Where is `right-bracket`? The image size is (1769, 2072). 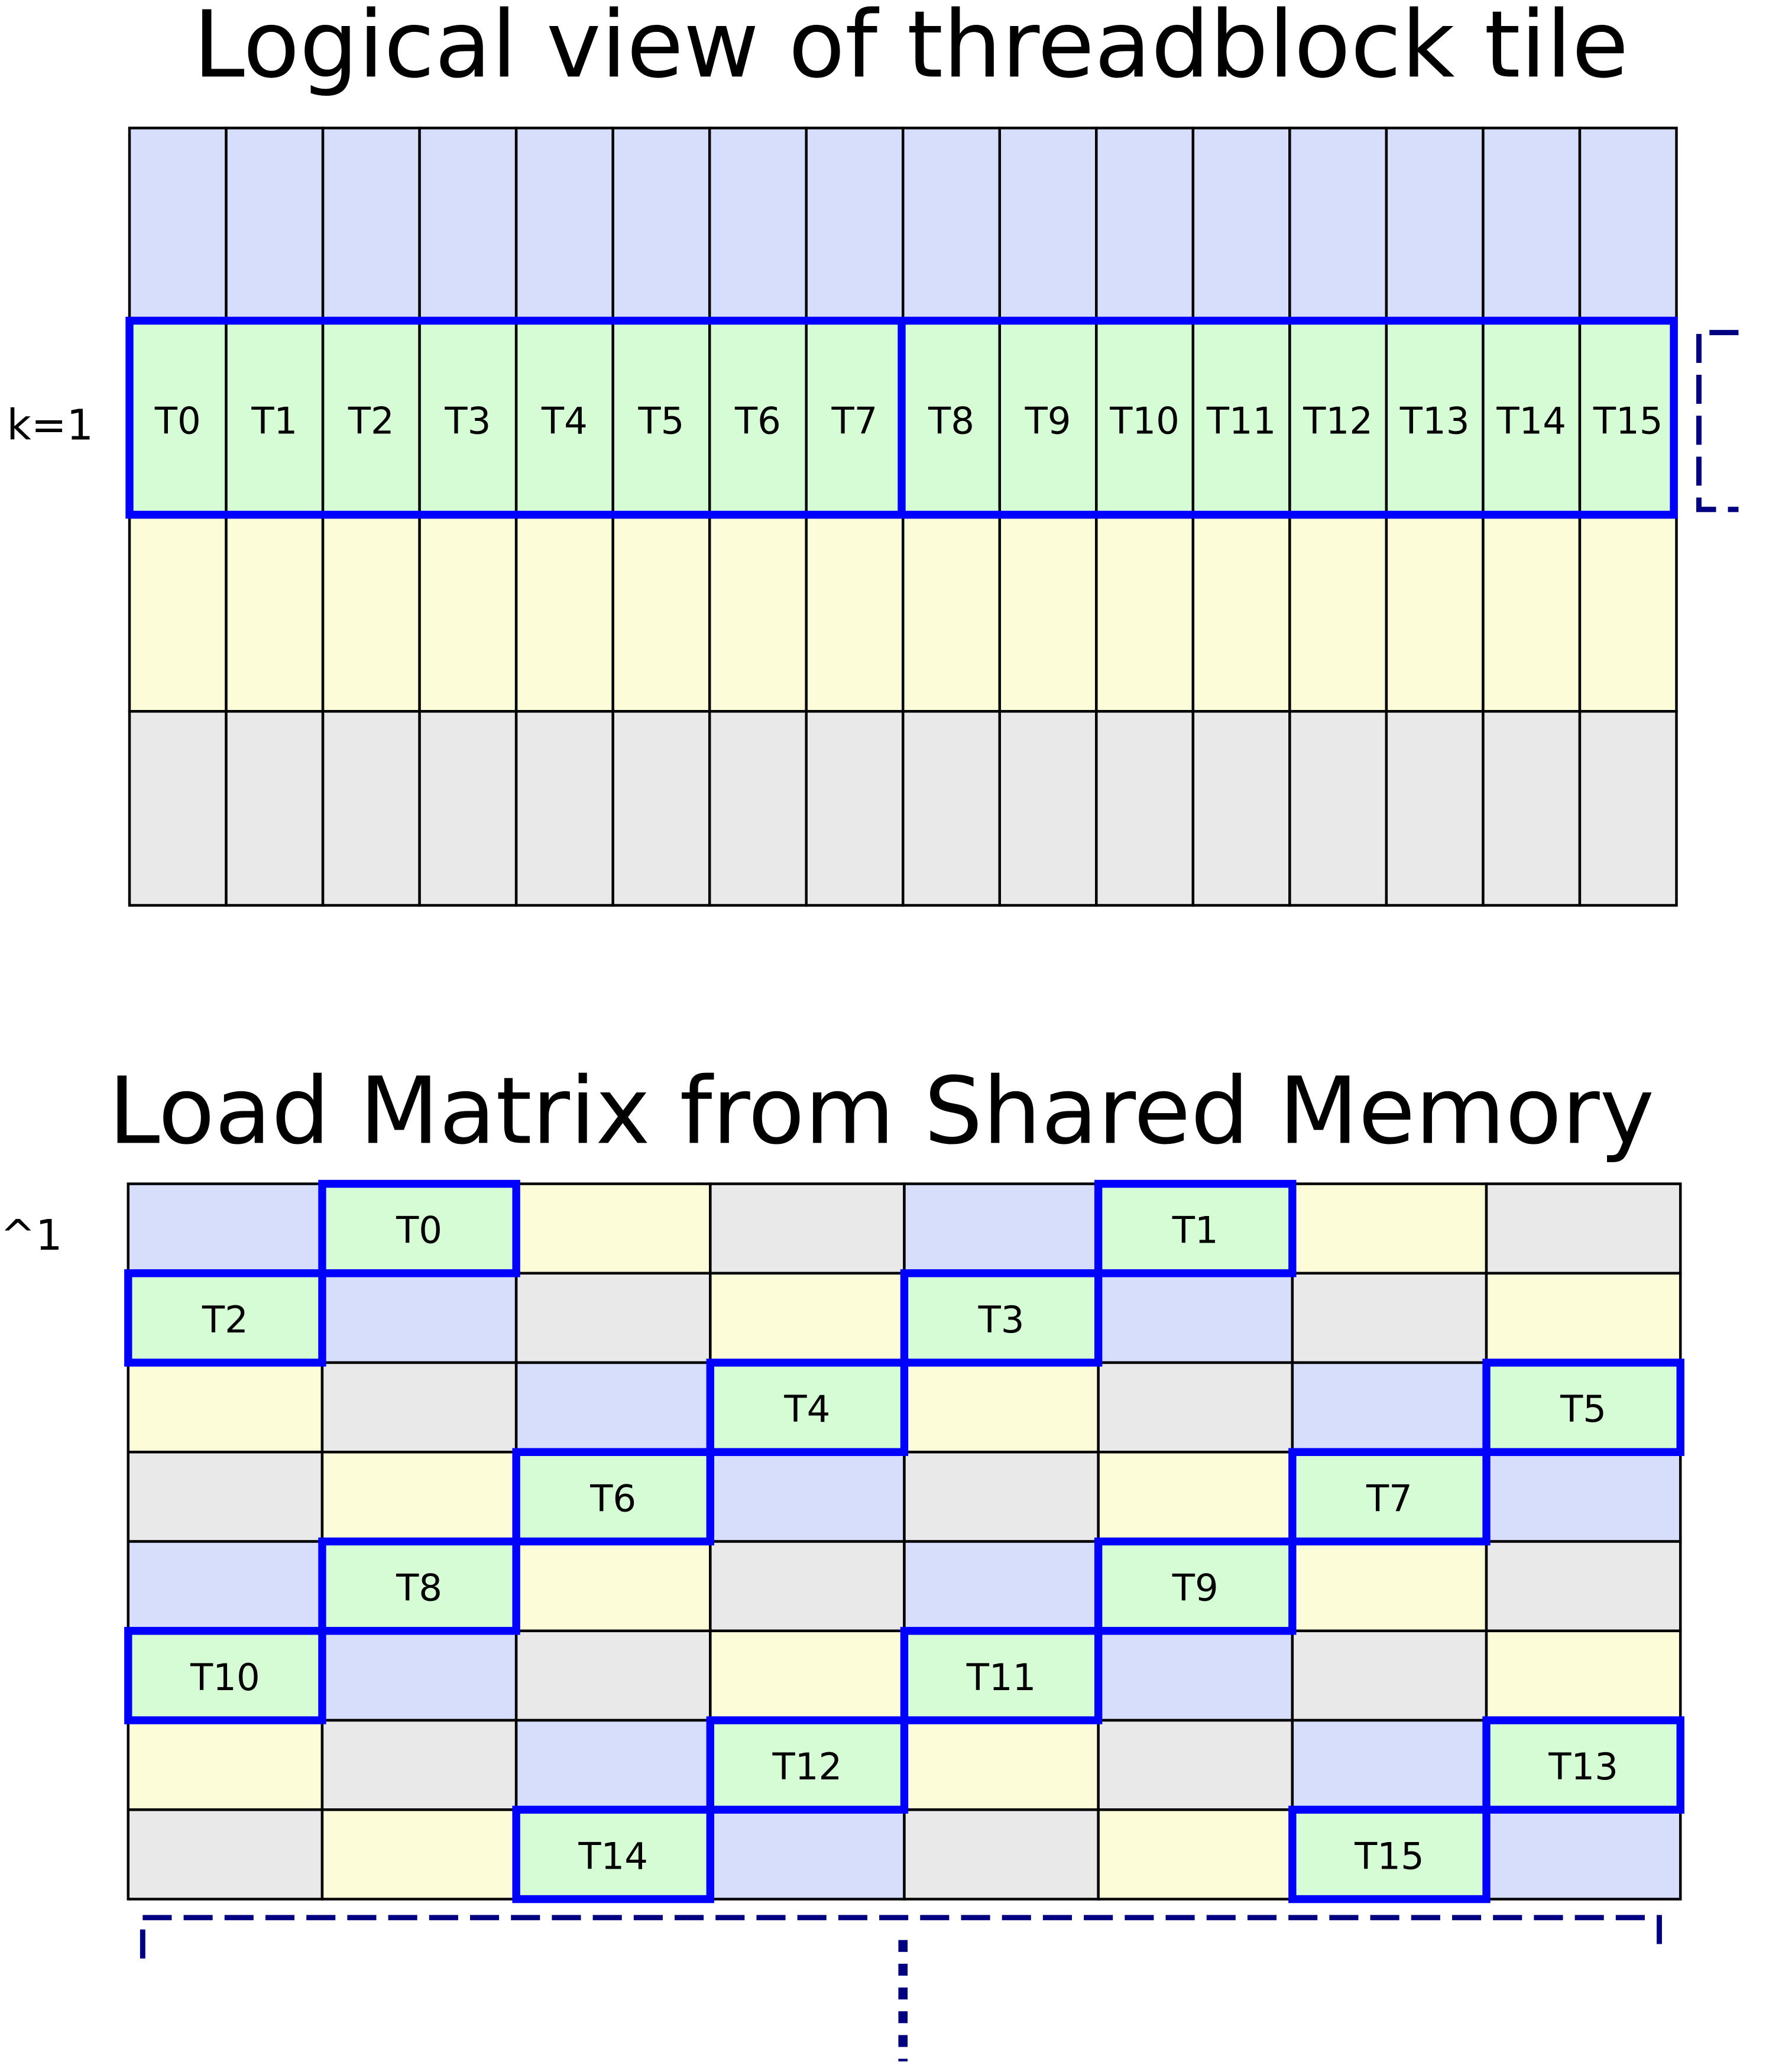 right-bracket is located at coordinates (1717, 421).